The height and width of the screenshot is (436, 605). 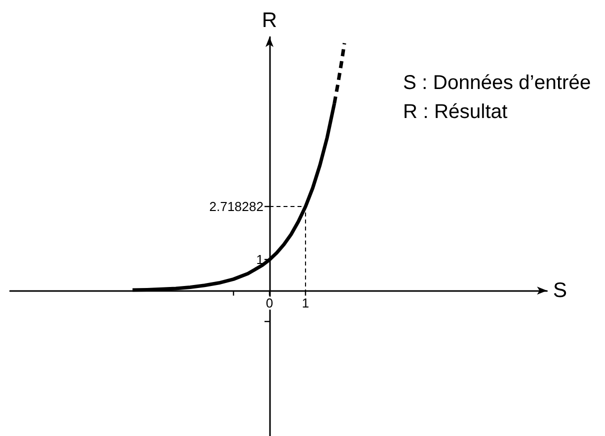 What do you see at coordinates (270, 303) in the screenshot?
I see `x-tick-label: 0` at bounding box center [270, 303].